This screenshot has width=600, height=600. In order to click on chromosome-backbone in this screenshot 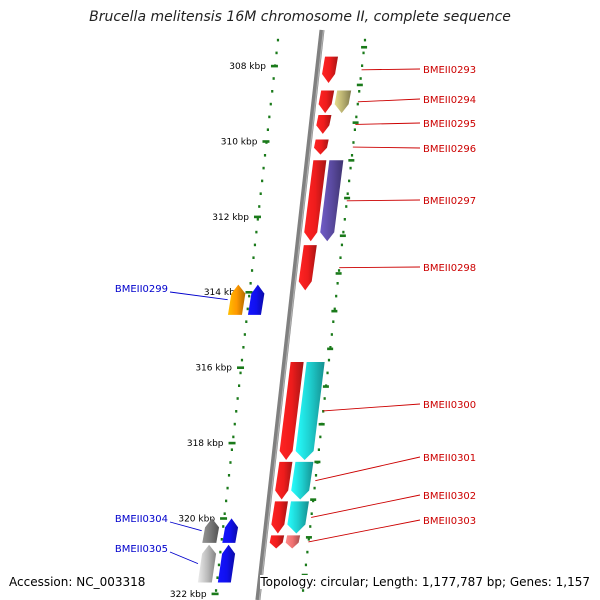, I will do `click(290, 314)`.